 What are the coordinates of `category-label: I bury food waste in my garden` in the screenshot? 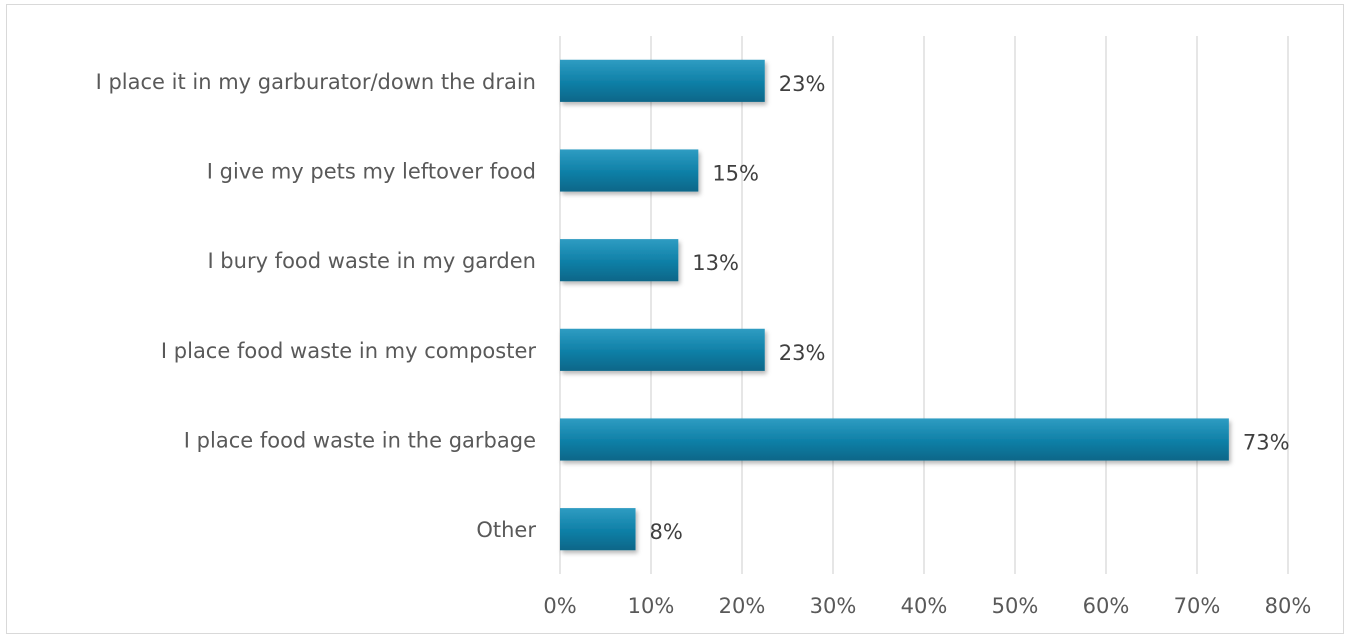 It's located at (371, 261).